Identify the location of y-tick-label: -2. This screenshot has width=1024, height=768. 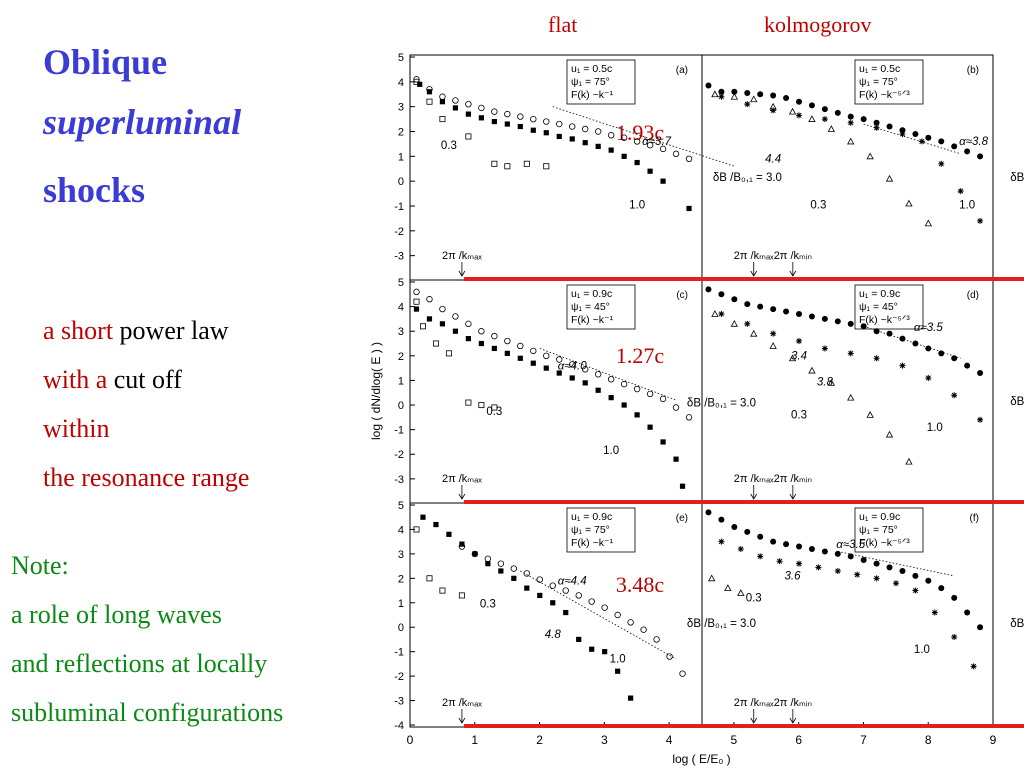
(399, 455).